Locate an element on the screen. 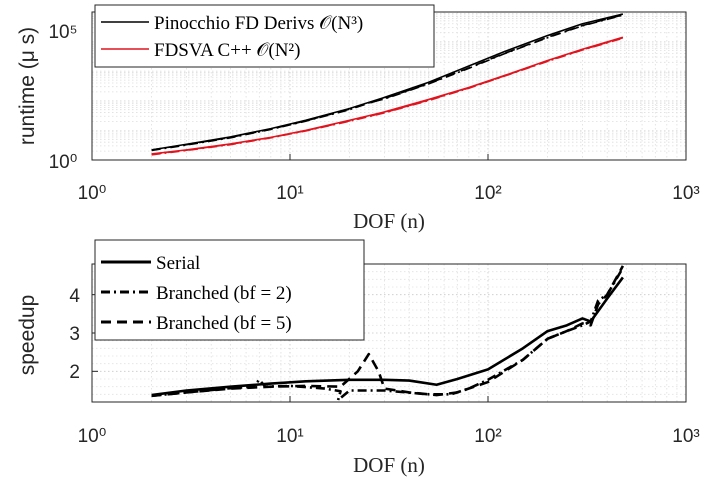 The image size is (720, 492). speedup-xtick-label: 10¹ is located at coordinates (289, 436).